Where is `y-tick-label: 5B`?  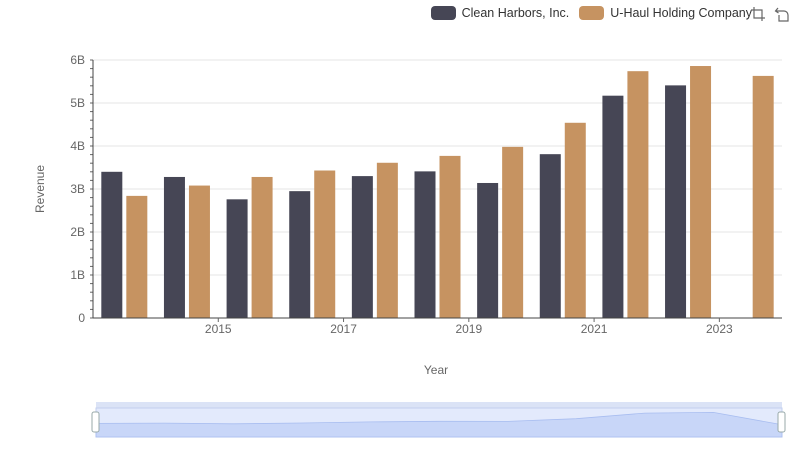
y-tick-label: 5B is located at coordinates (77, 103).